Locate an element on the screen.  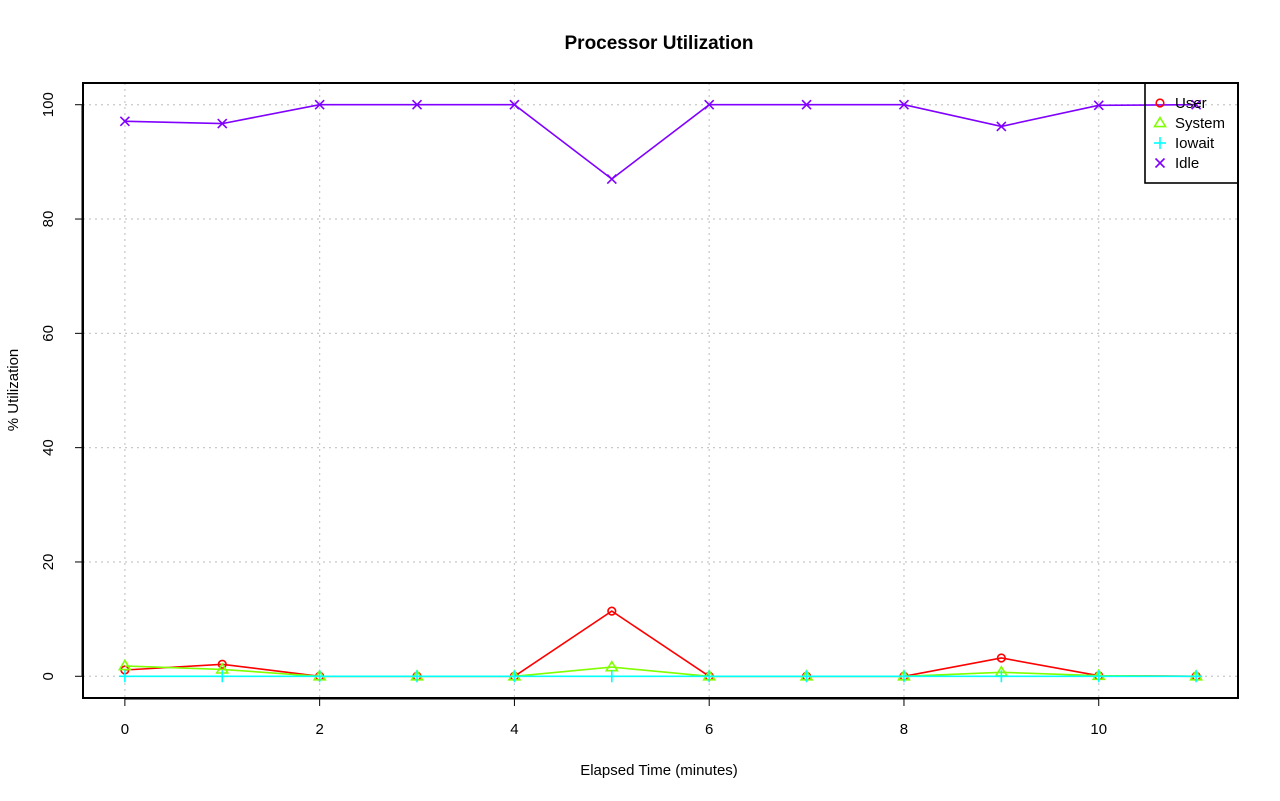
x-tick-label: 4 is located at coordinates (514, 729).